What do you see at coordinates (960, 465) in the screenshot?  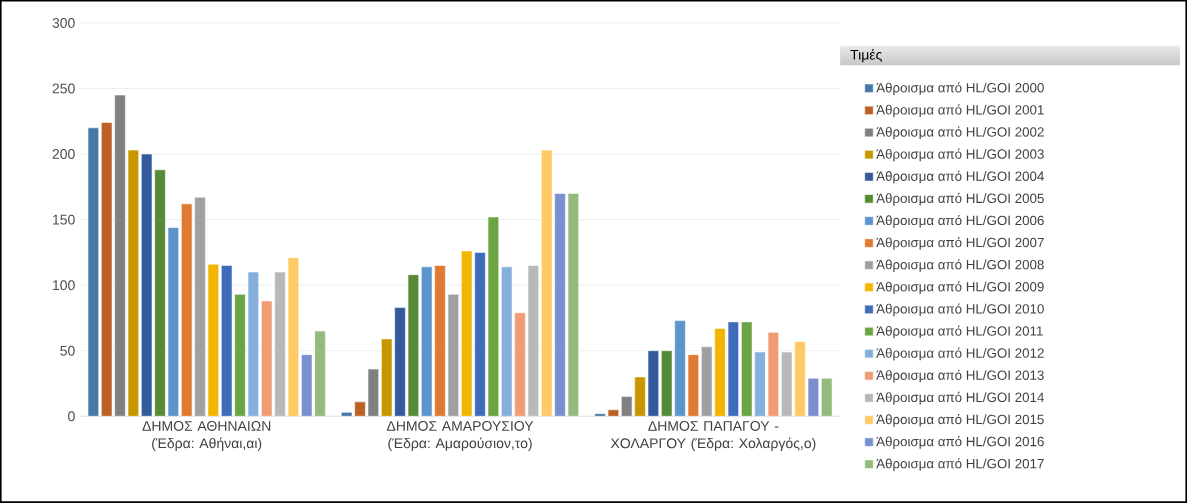 I see `legend-label: Άθροισμα από HL/GOI 2017` at bounding box center [960, 465].